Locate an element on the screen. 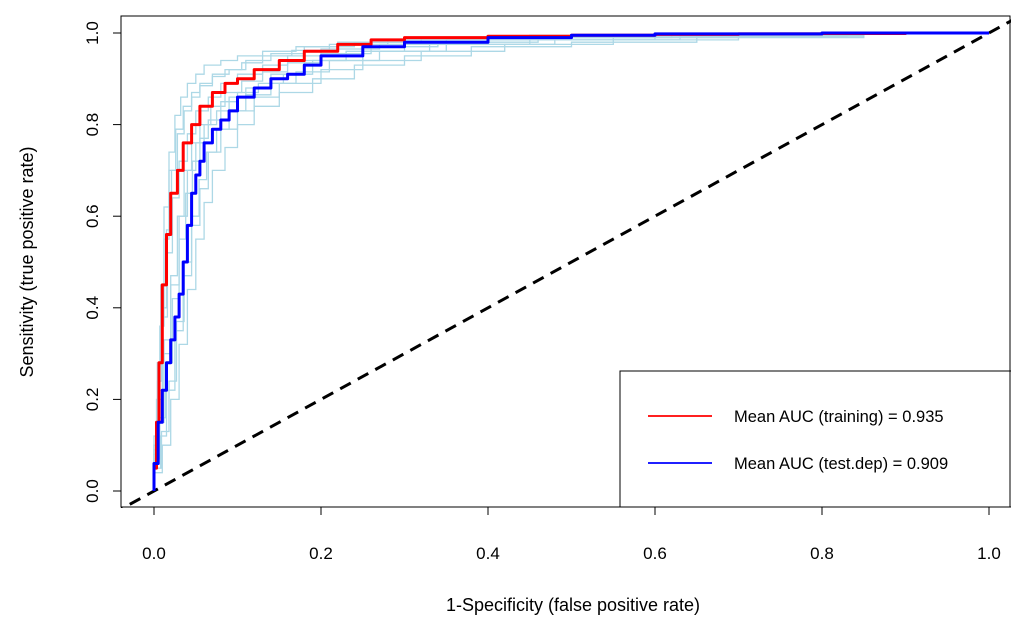 The image size is (1011, 621). x-axis-title: 1-Specificity (false positive rate) is located at coordinates (573, 605).